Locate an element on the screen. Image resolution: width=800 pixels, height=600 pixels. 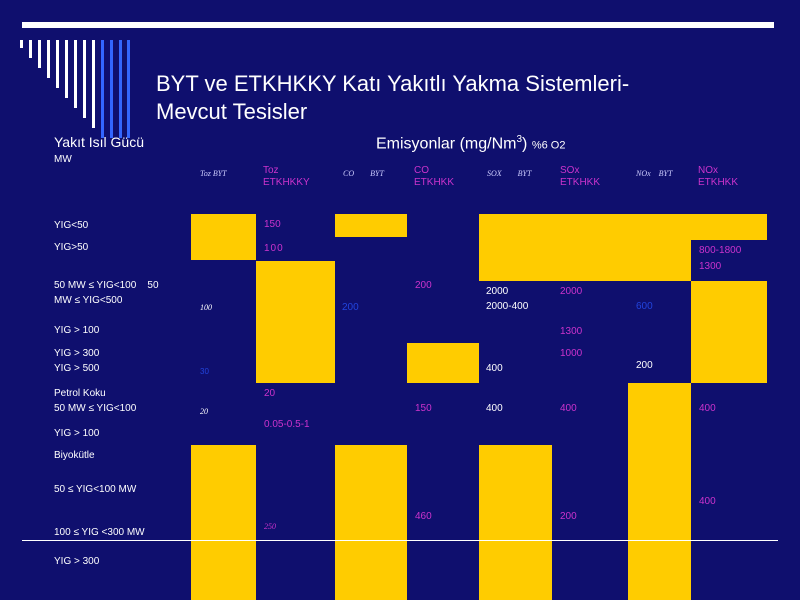
cell-value: 0.05-0.5-1 is located at coordinates (287, 424).